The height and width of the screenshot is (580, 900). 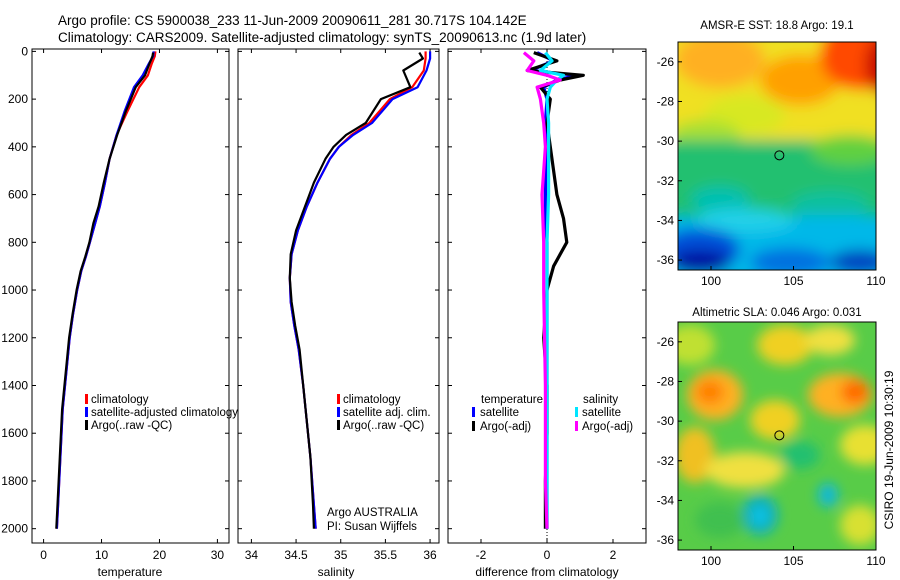 I want to click on salinity-annotation-line2: PI: Susan Wijffels, so click(x=372, y=527).